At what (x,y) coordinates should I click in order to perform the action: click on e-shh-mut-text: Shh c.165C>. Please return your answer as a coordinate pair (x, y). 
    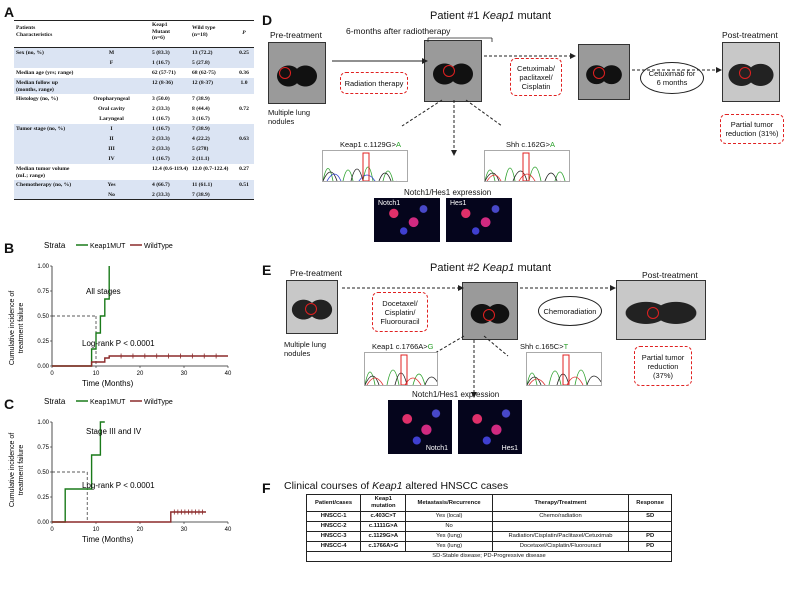
    Looking at the image, I should click on (542, 346).